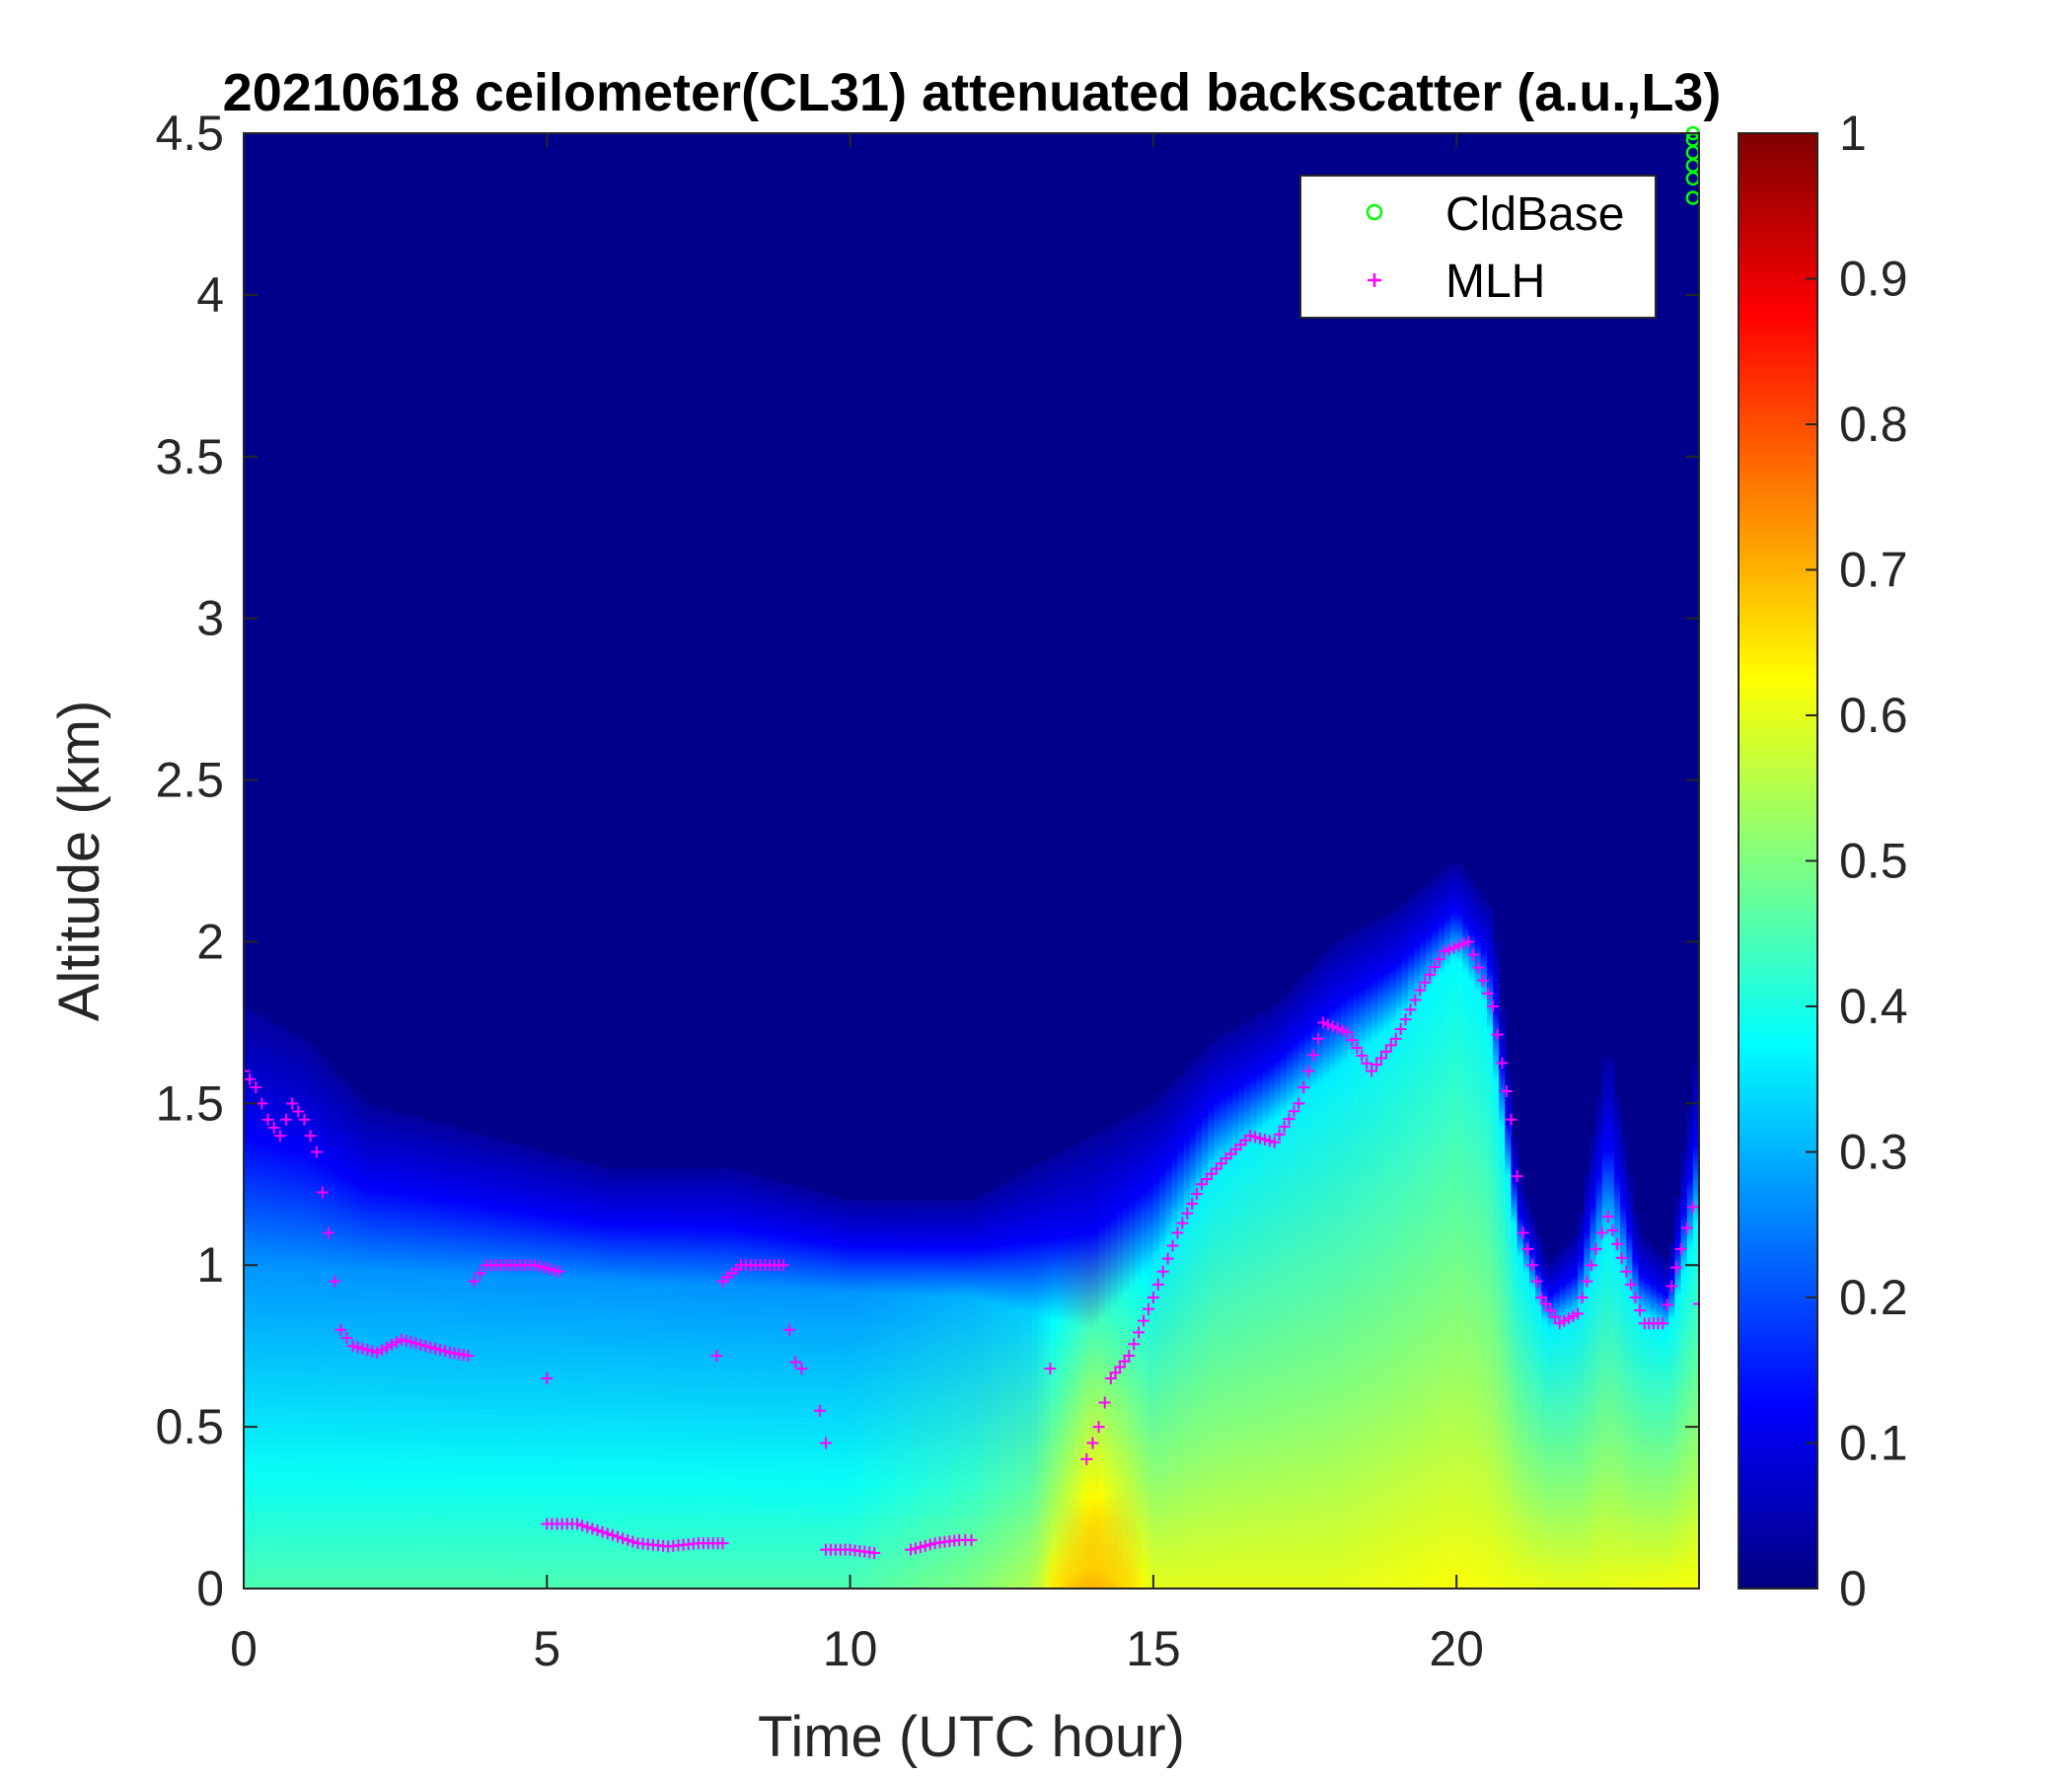 The height and width of the screenshot is (1776, 2072). What do you see at coordinates (190, 457) in the screenshot?
I see `y-tick-label: 3.5` at bounding box center [190, 457].